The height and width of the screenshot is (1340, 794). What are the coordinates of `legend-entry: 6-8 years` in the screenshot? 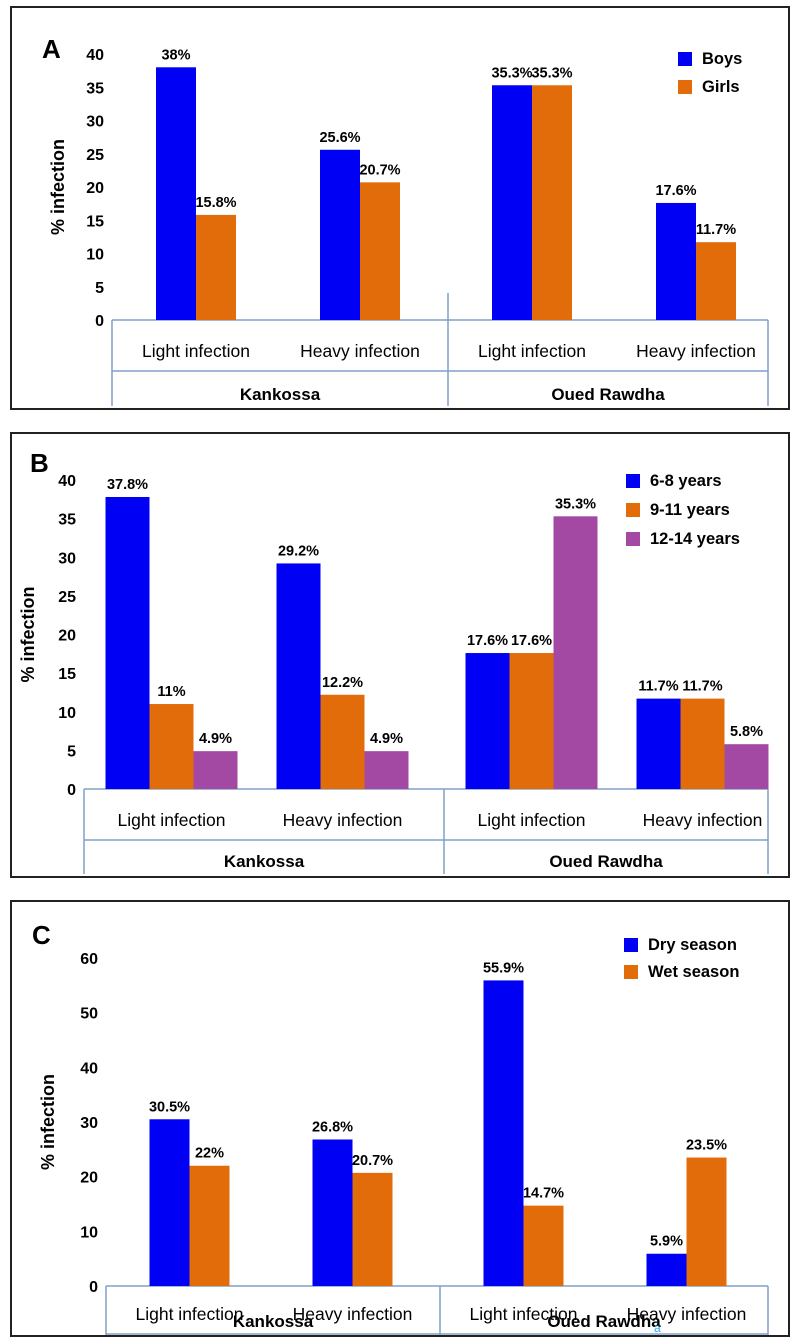 It's located at (686, 481).